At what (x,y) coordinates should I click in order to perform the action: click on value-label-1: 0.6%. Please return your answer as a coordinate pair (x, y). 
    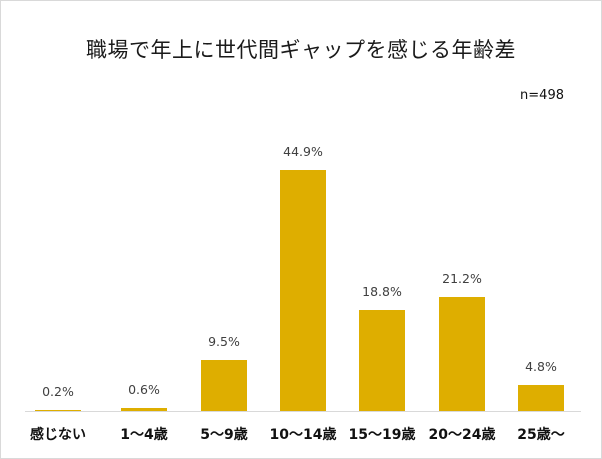
    Looking at the image, I should click on (144, 389).